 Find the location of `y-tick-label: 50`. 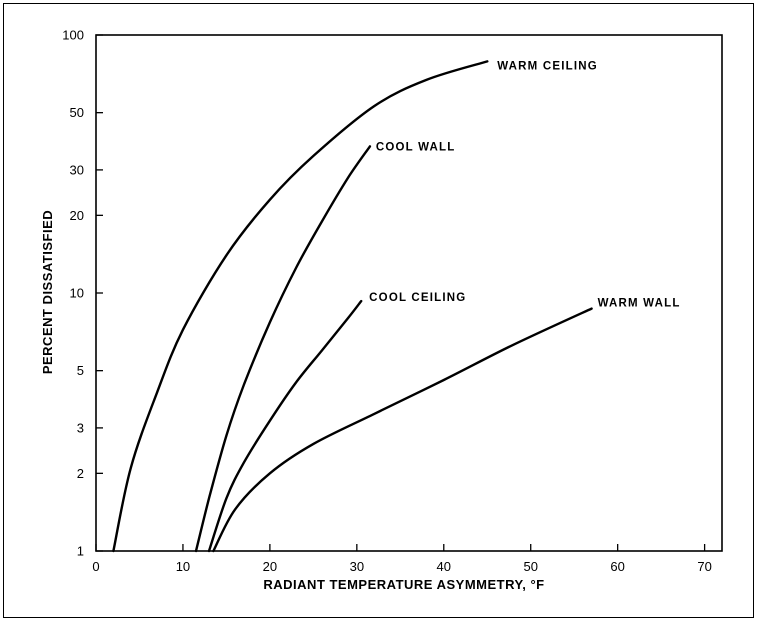

y-tick-label: 50 is located at coordinates (77, 112).